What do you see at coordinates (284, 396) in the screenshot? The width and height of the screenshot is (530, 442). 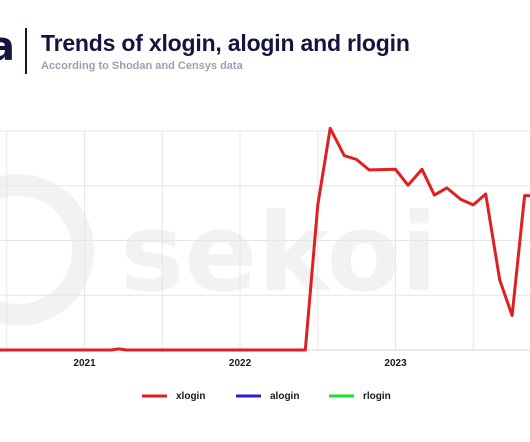 I see `legend-label-alogin: alogin` at bounding box center [284, 396].